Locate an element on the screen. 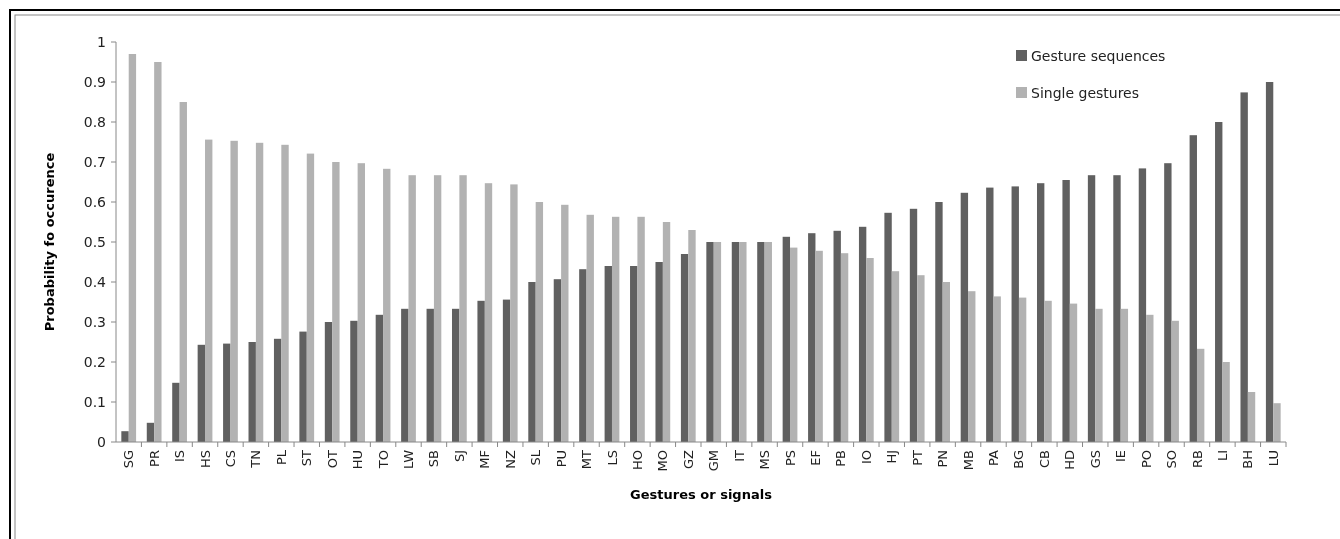 The height and width of the screenshot is (539, 1340). x-tick-label: MS is located at coordinates (765, 460).